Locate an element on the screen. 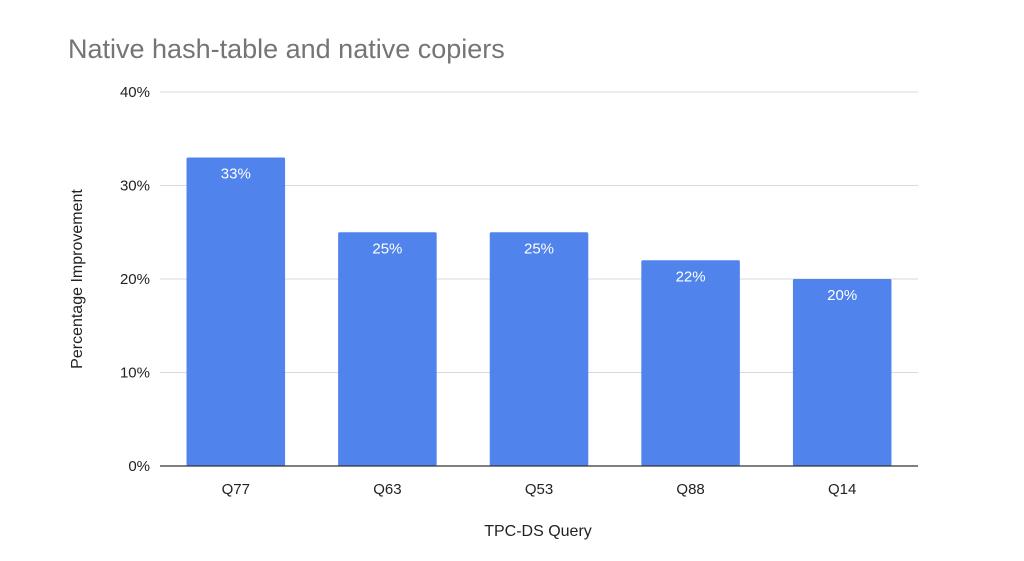  bar-q53 is located at coordinates (539, 349).